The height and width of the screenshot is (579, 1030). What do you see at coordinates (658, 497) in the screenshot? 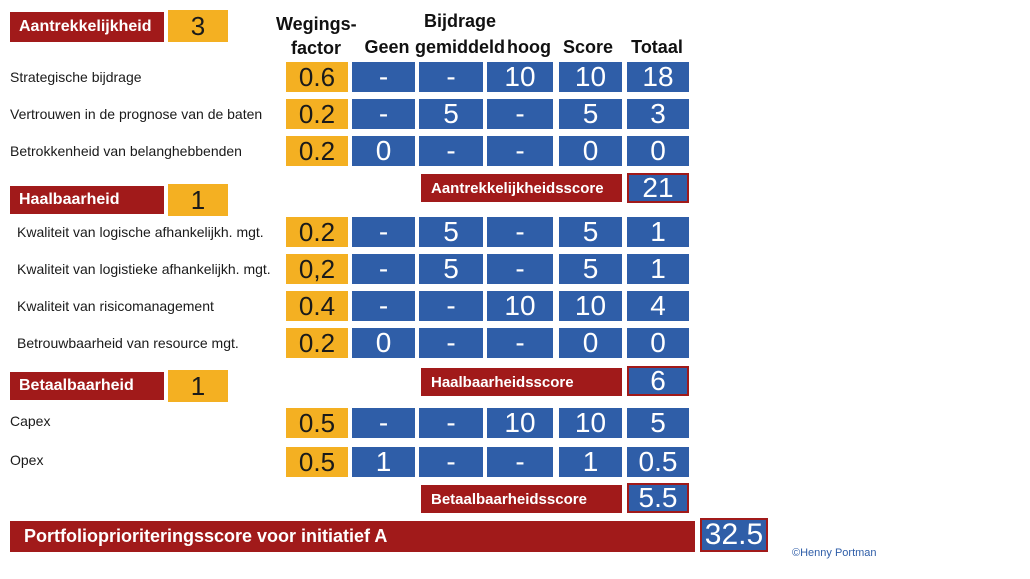
I see `score-value-betaalbaarheid: 5.5` at bounding box center [658, 497].